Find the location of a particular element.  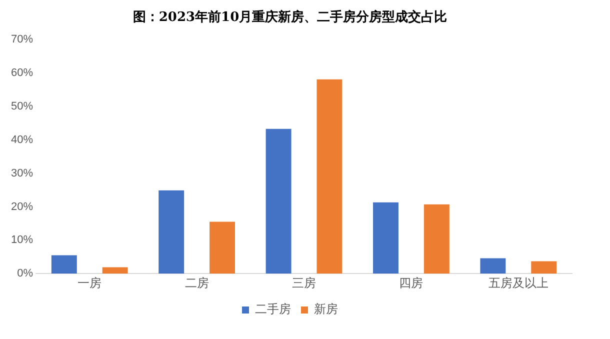

y-tick-label: 20% is located at coordinates (22, 206).